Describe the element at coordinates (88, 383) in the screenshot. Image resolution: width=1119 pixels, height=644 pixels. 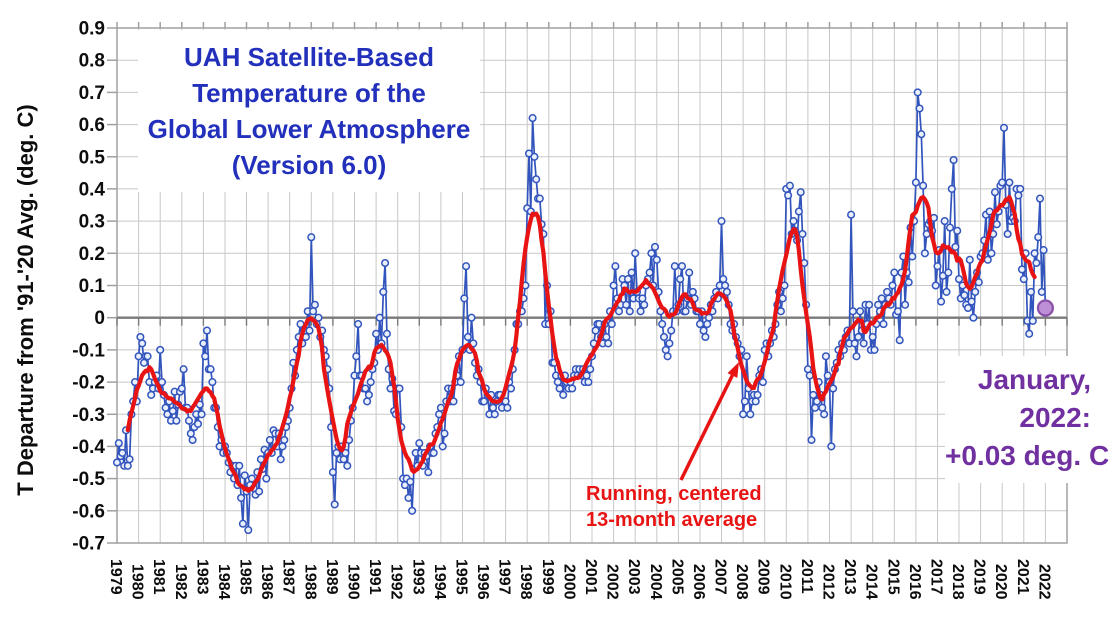
I see `y-tick-label: -0.2` at that location.